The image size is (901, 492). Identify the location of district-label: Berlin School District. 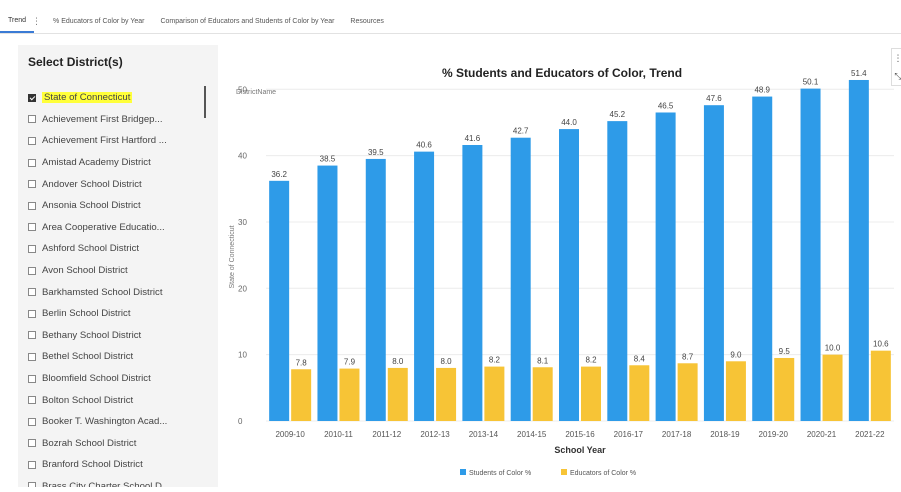
(86, 314).